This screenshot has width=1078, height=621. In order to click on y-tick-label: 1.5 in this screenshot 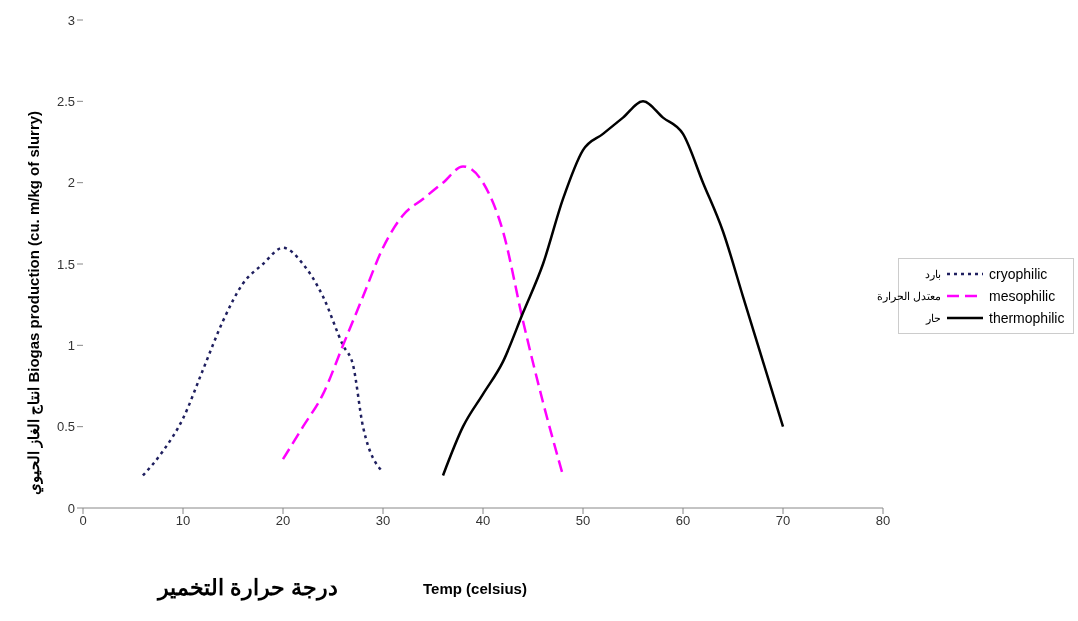, I will do `click(65, 264)`.